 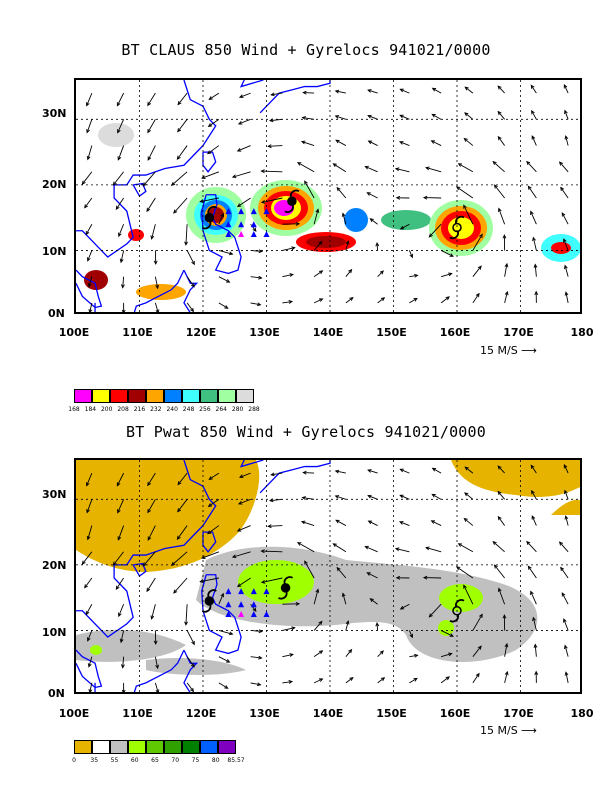 I want to click on p1-lat-10n: 10N, so click(x=54, y=251).